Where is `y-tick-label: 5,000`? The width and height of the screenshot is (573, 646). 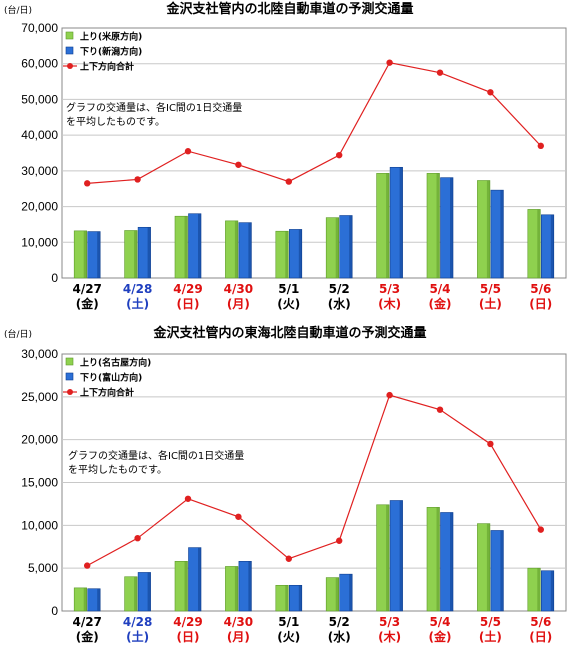
y-tick-label: 5,000 is located at coordinates (43, 568).